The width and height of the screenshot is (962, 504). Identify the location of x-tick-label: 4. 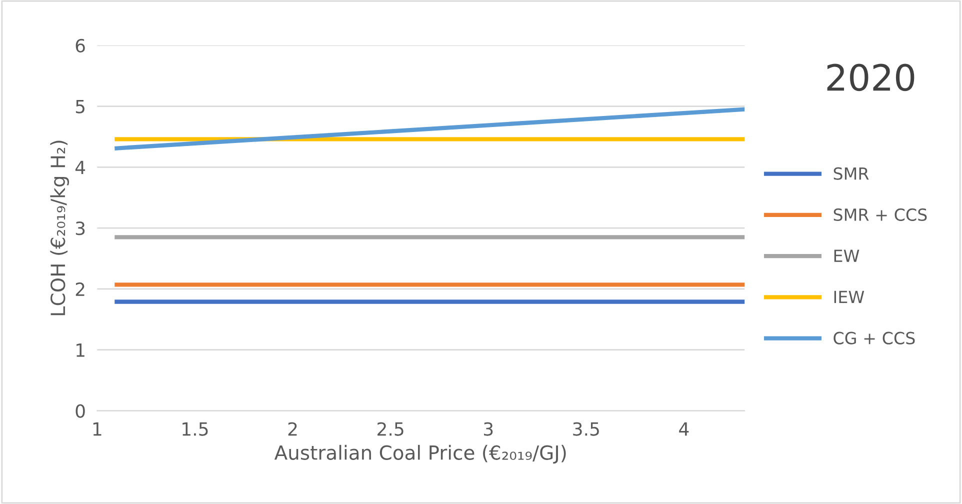
(684, 429).